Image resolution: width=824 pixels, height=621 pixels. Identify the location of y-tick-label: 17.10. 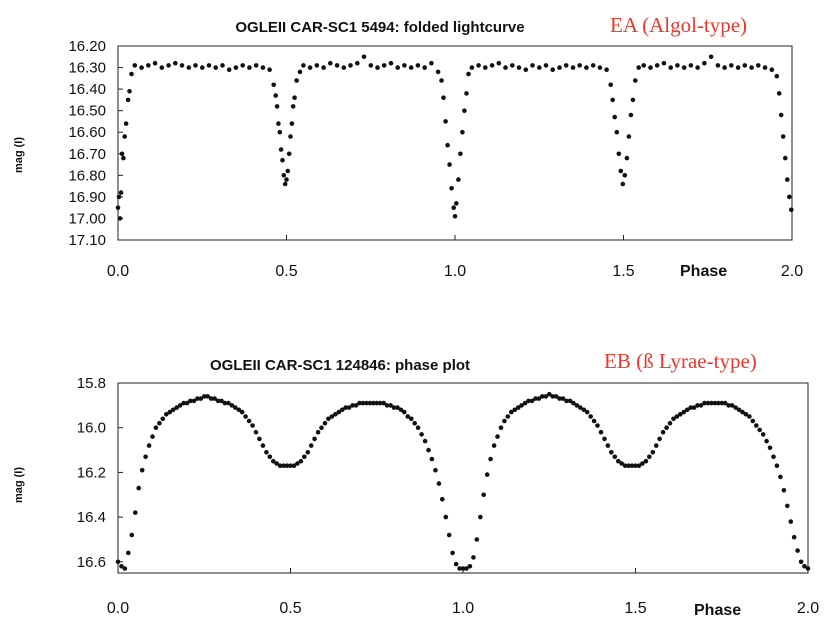
(87, 240).